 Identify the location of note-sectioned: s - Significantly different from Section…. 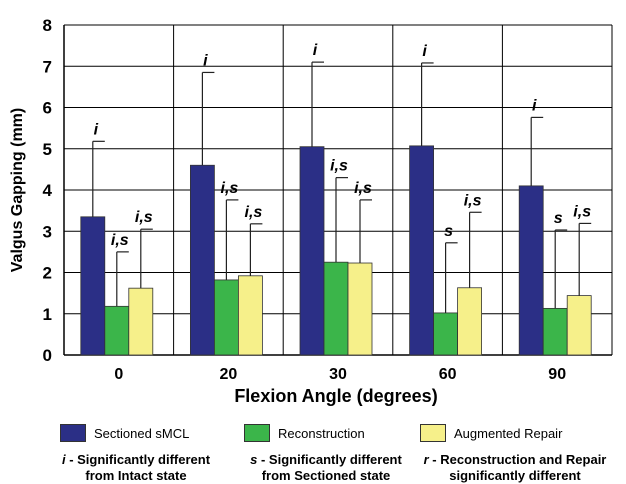
(326, 468).